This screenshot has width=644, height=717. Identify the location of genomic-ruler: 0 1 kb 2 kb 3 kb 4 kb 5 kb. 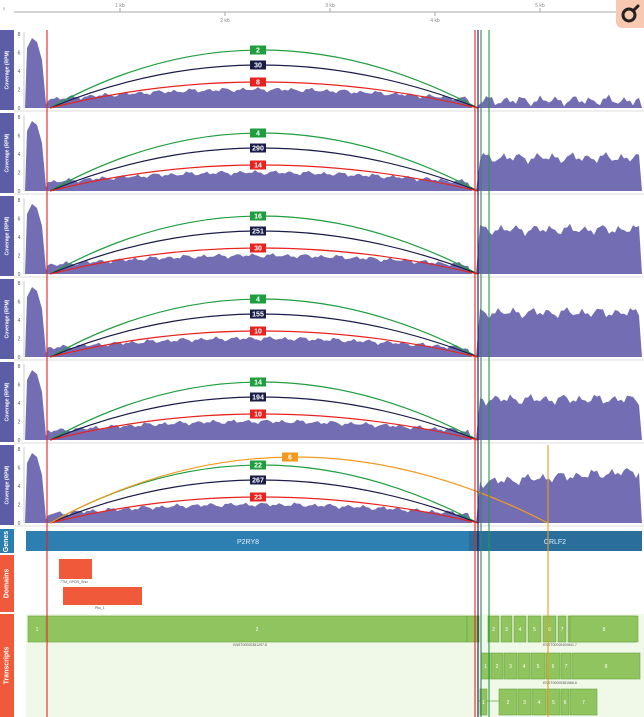
(322, 14).